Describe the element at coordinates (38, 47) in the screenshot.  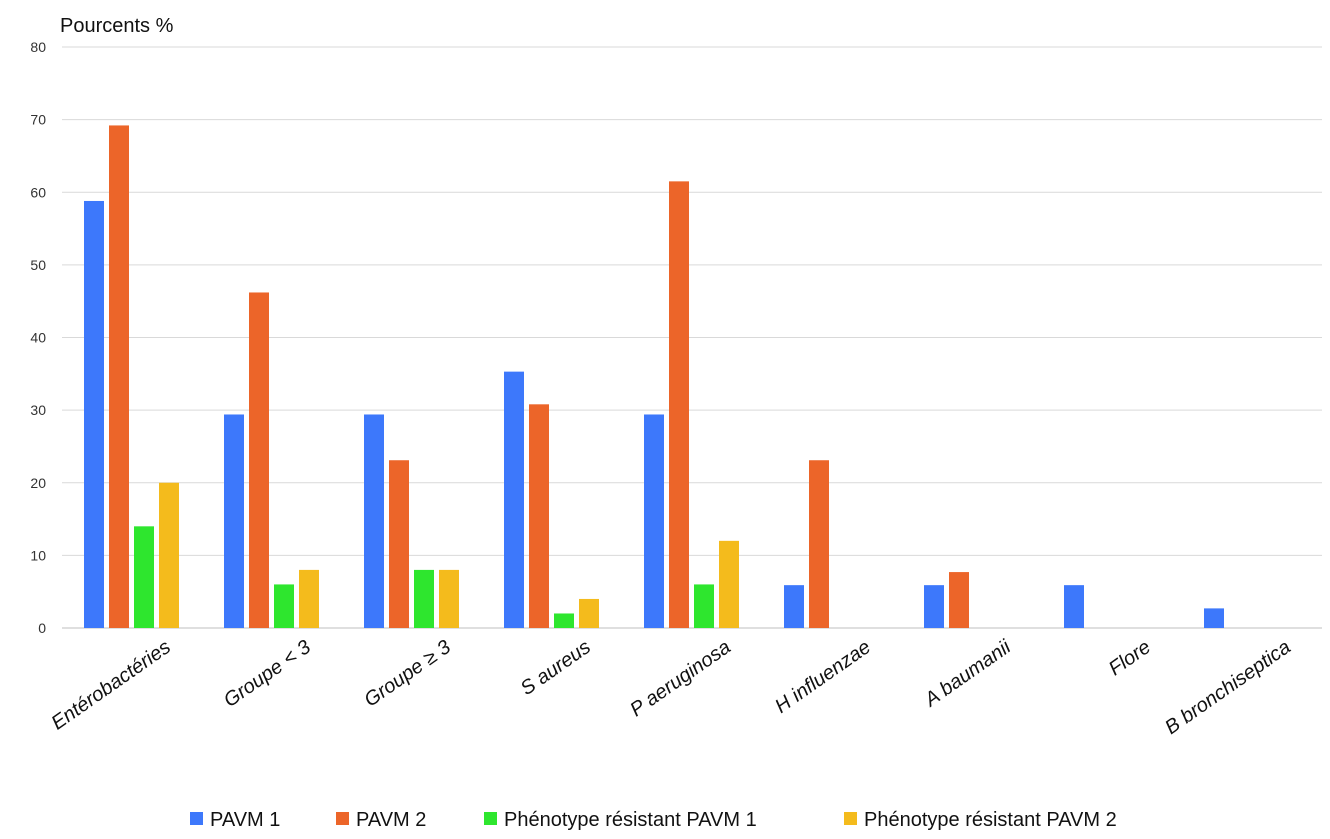
I see `y-tick-label: 80` at that location.